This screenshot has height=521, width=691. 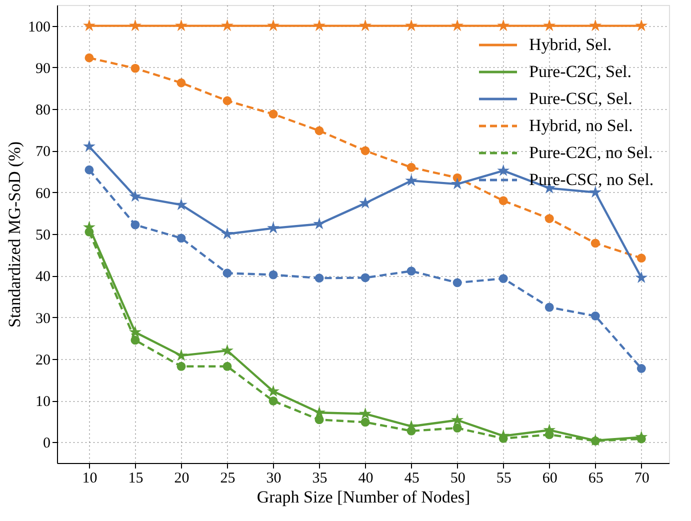 What do you see at coordinates (43, 360) in the screenshot?
I see `y-tick-label: 20` at bounding box center [43, 360].